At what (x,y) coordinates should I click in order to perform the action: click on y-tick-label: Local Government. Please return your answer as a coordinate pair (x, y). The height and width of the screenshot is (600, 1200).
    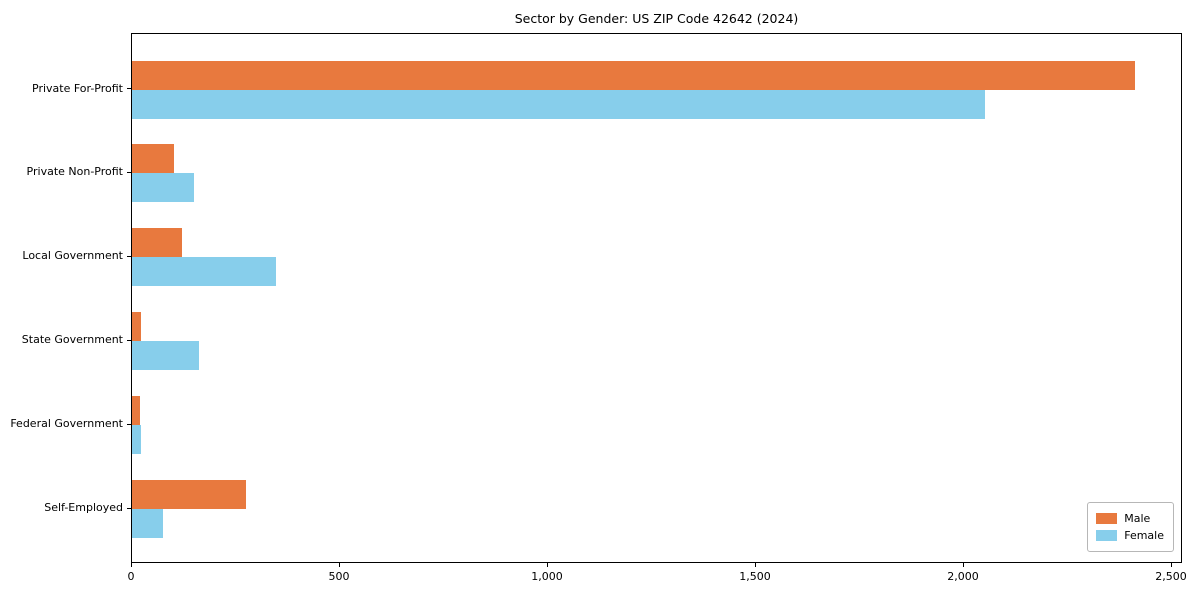
    Looking at the image, I should click on (72, 256).